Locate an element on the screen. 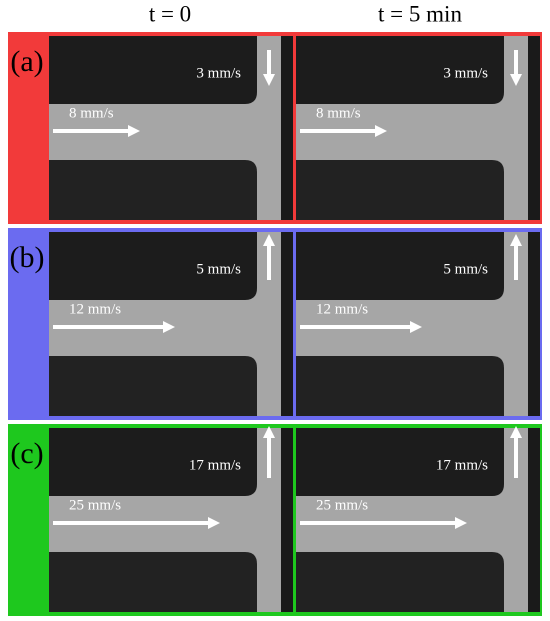 This screenshot has width=550, height=621. row-label: (c) is located at coordinates (26, 453).